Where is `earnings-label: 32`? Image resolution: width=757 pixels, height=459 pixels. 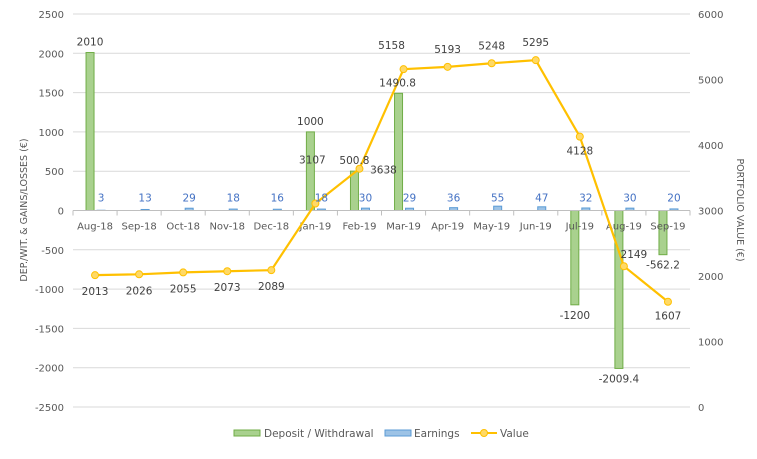 earnings-label: 32 is located at coordinates (585, 199).